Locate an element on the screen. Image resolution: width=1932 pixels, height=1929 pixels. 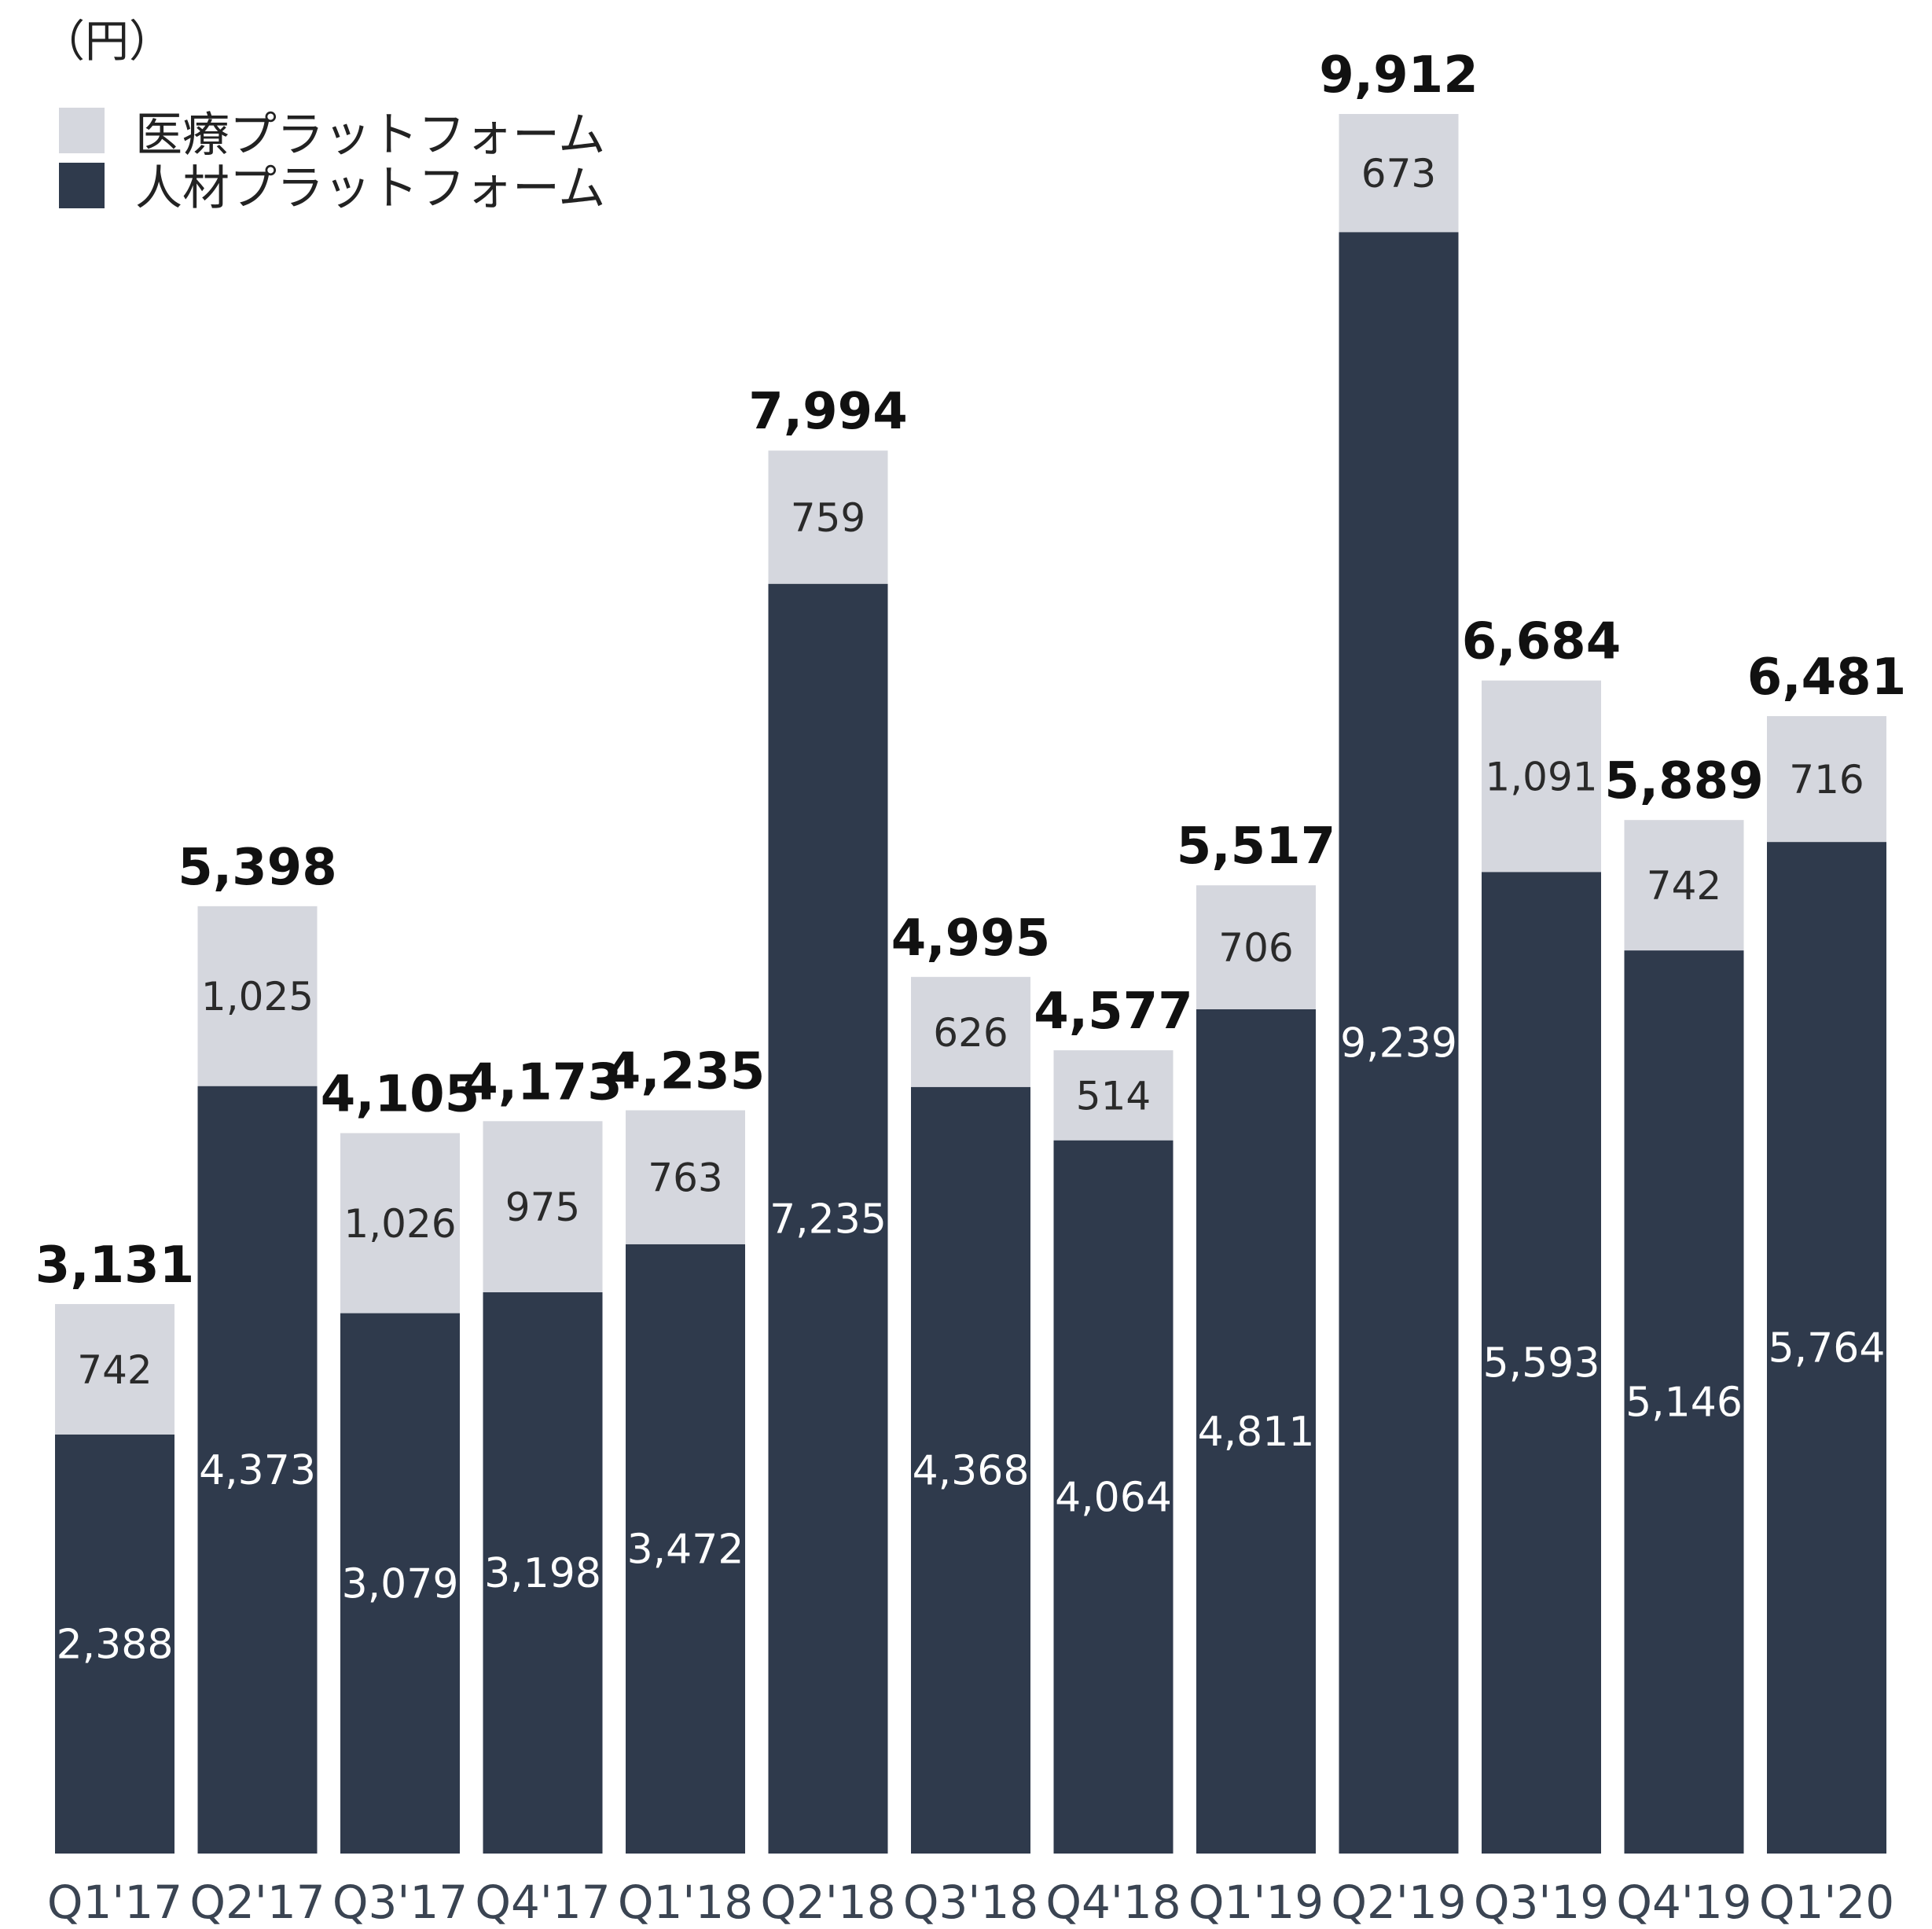
x-tick-label: Q1'20 is located at coordinates (1826, 1903).